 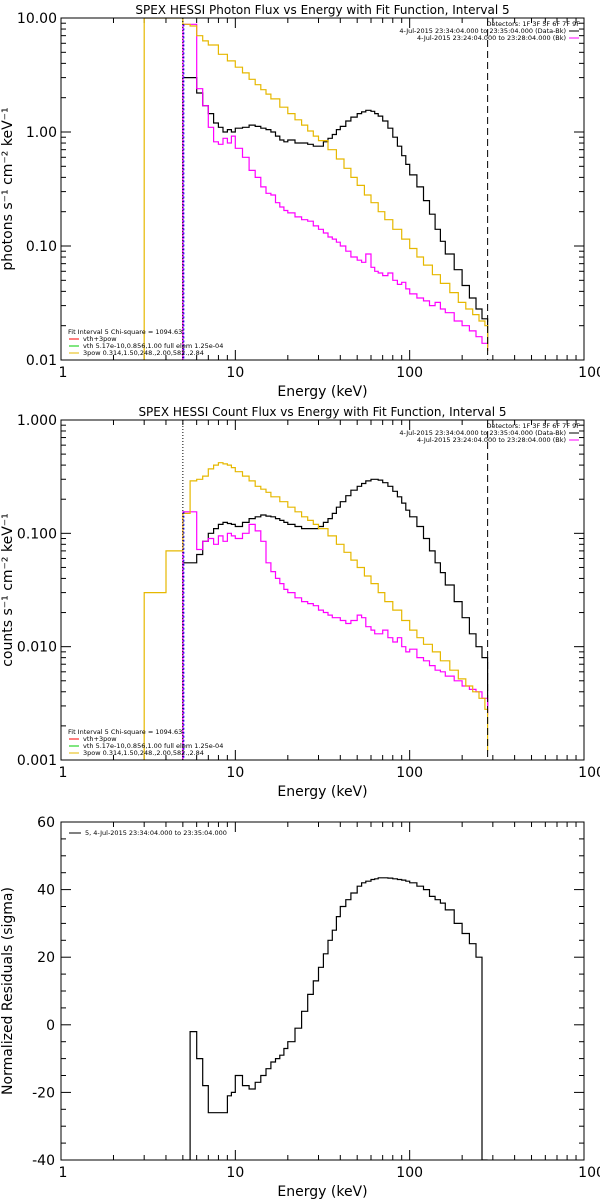 What do you see at coordinates (43, 1161) in the screenshot?
I see `y-tick-label: -40` at bounding box center [43, 1161].